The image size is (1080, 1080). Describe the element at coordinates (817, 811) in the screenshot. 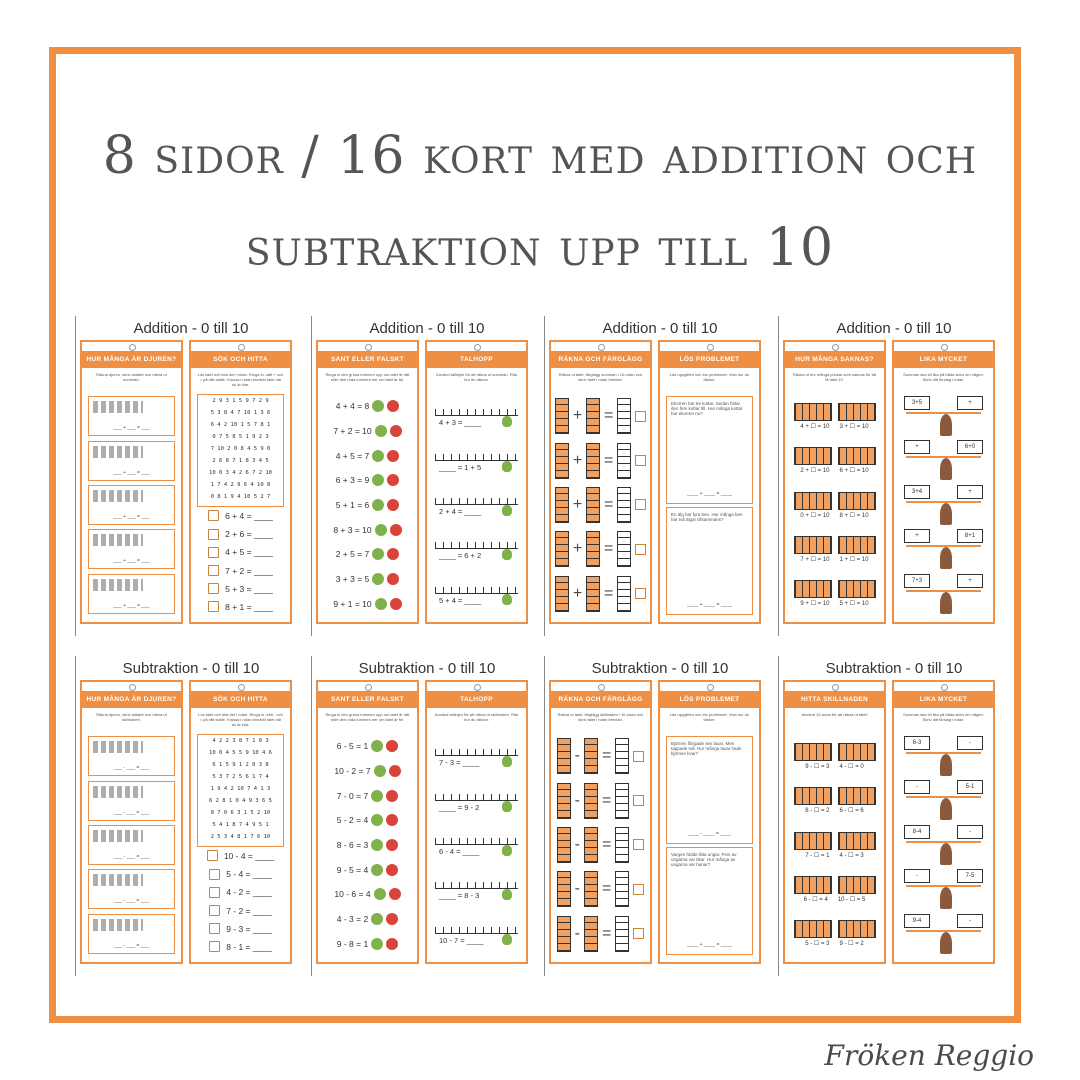

I see `equation-text: 8 - ☐ = 2` at that location.